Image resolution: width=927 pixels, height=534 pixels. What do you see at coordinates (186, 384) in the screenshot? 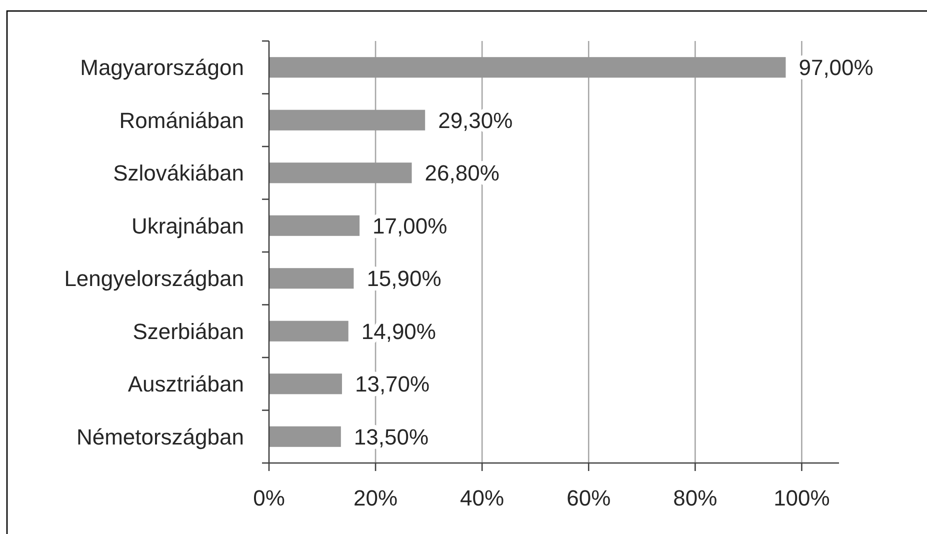
I see `y-tick-label: Ausztriában` at bounding box center [186, 384].